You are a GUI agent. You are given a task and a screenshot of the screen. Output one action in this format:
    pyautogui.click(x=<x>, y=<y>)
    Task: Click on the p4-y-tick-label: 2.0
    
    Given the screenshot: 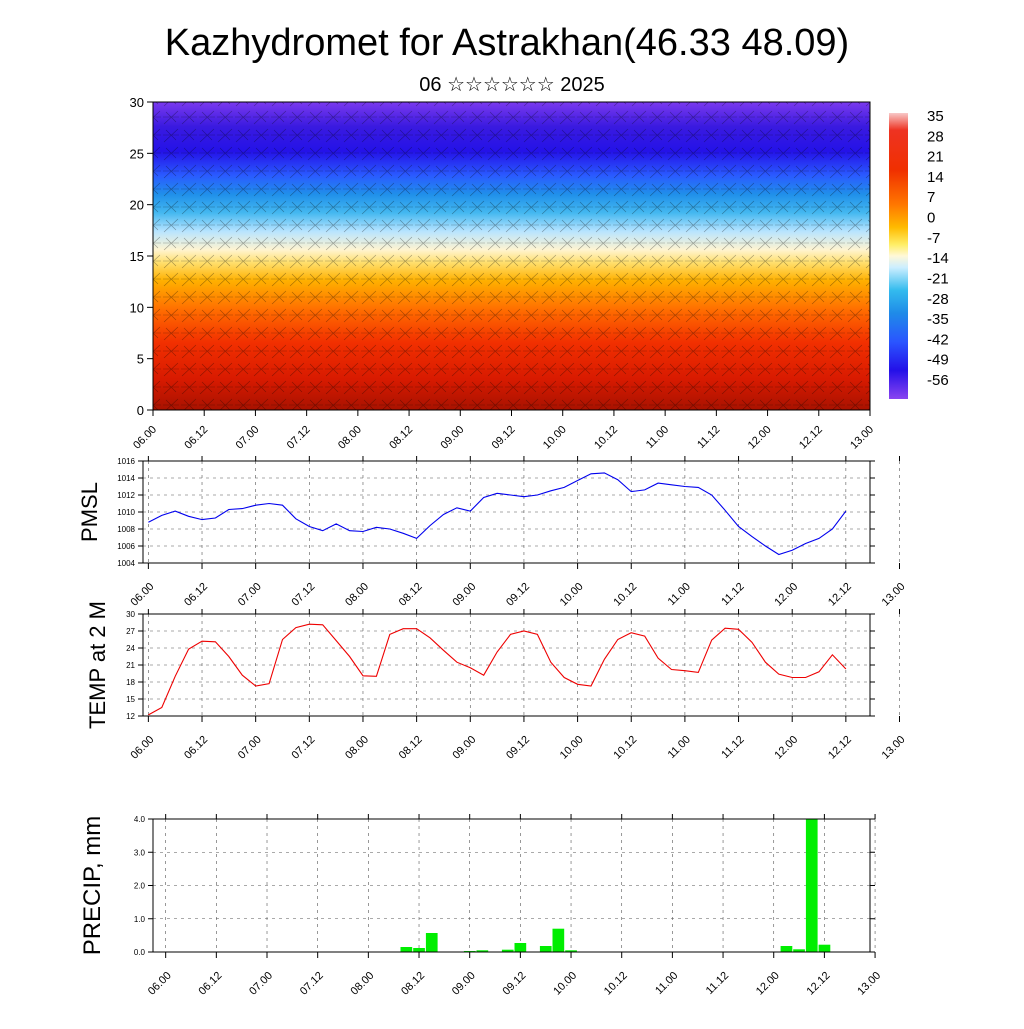 What is the action you would take?
    pyautogui.click(x=140, y=886)
    